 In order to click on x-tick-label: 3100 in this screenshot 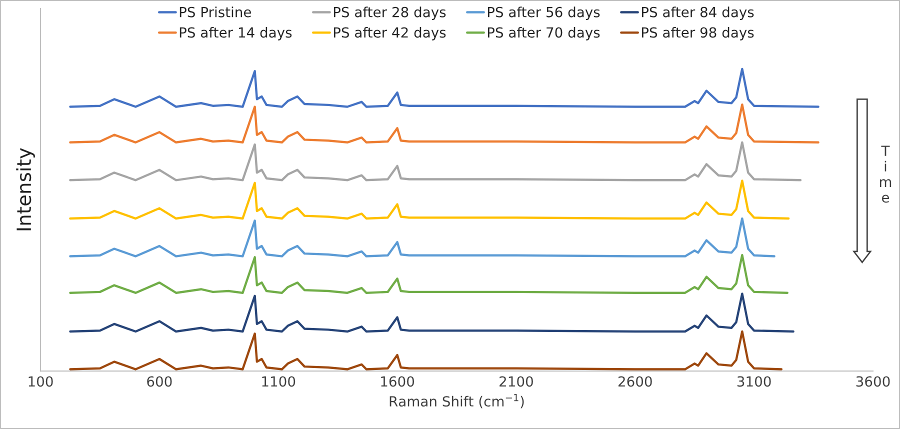, I will do `click(754, 381)`.